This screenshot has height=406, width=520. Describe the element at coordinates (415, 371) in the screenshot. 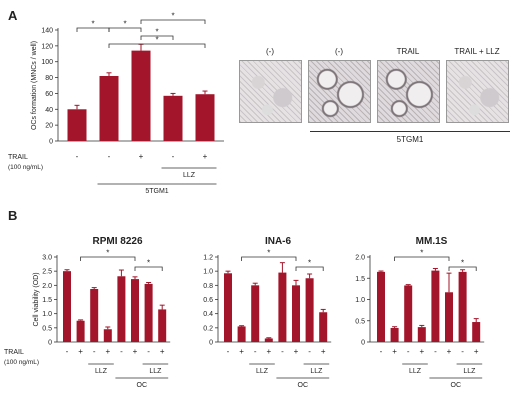

I see `chart3-group-label: LLZ` at that location.